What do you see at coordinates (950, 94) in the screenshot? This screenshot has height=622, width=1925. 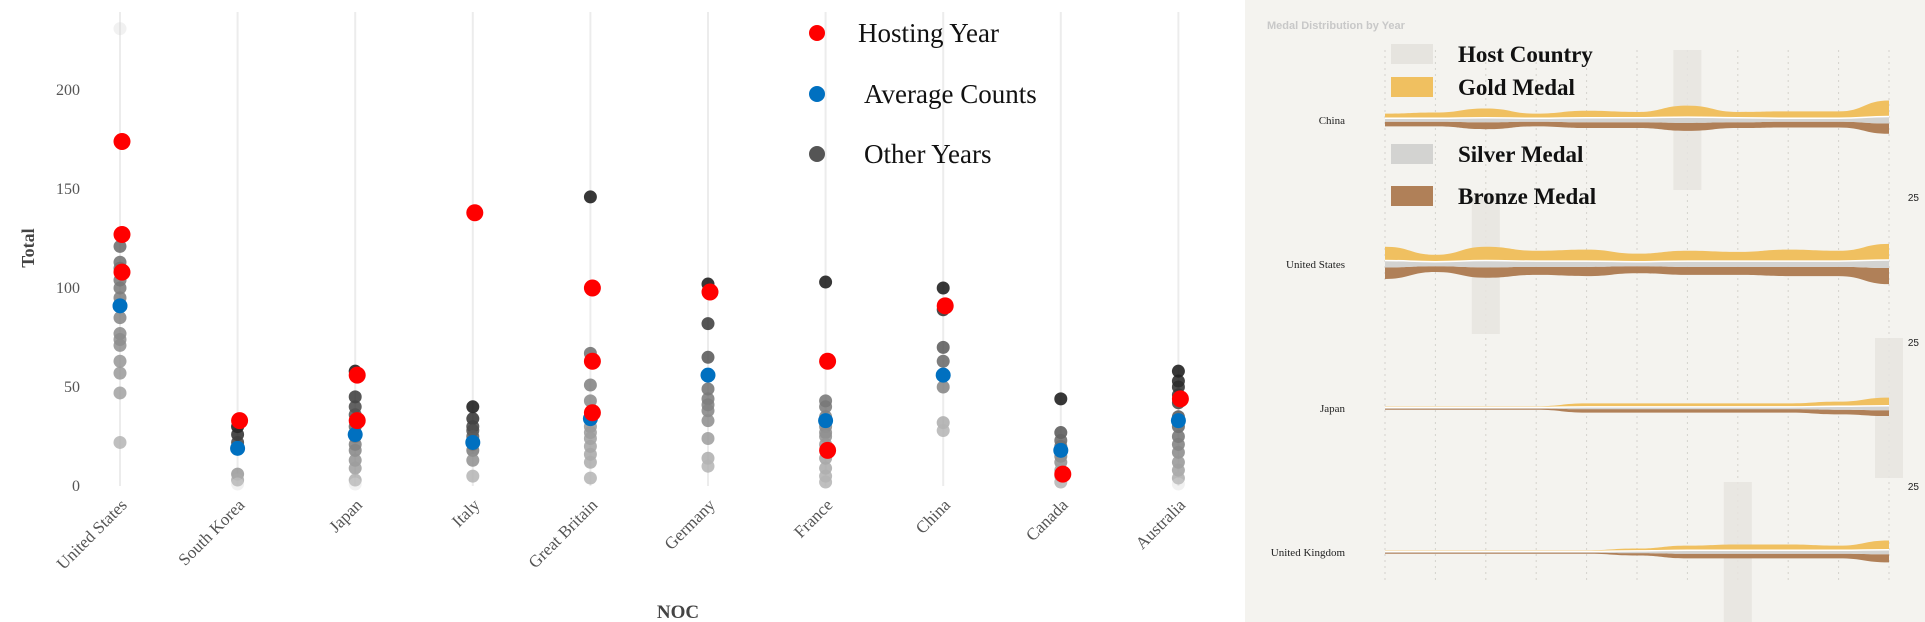 I see `legend-label: Average Counts` at bounding box center [950, 94].